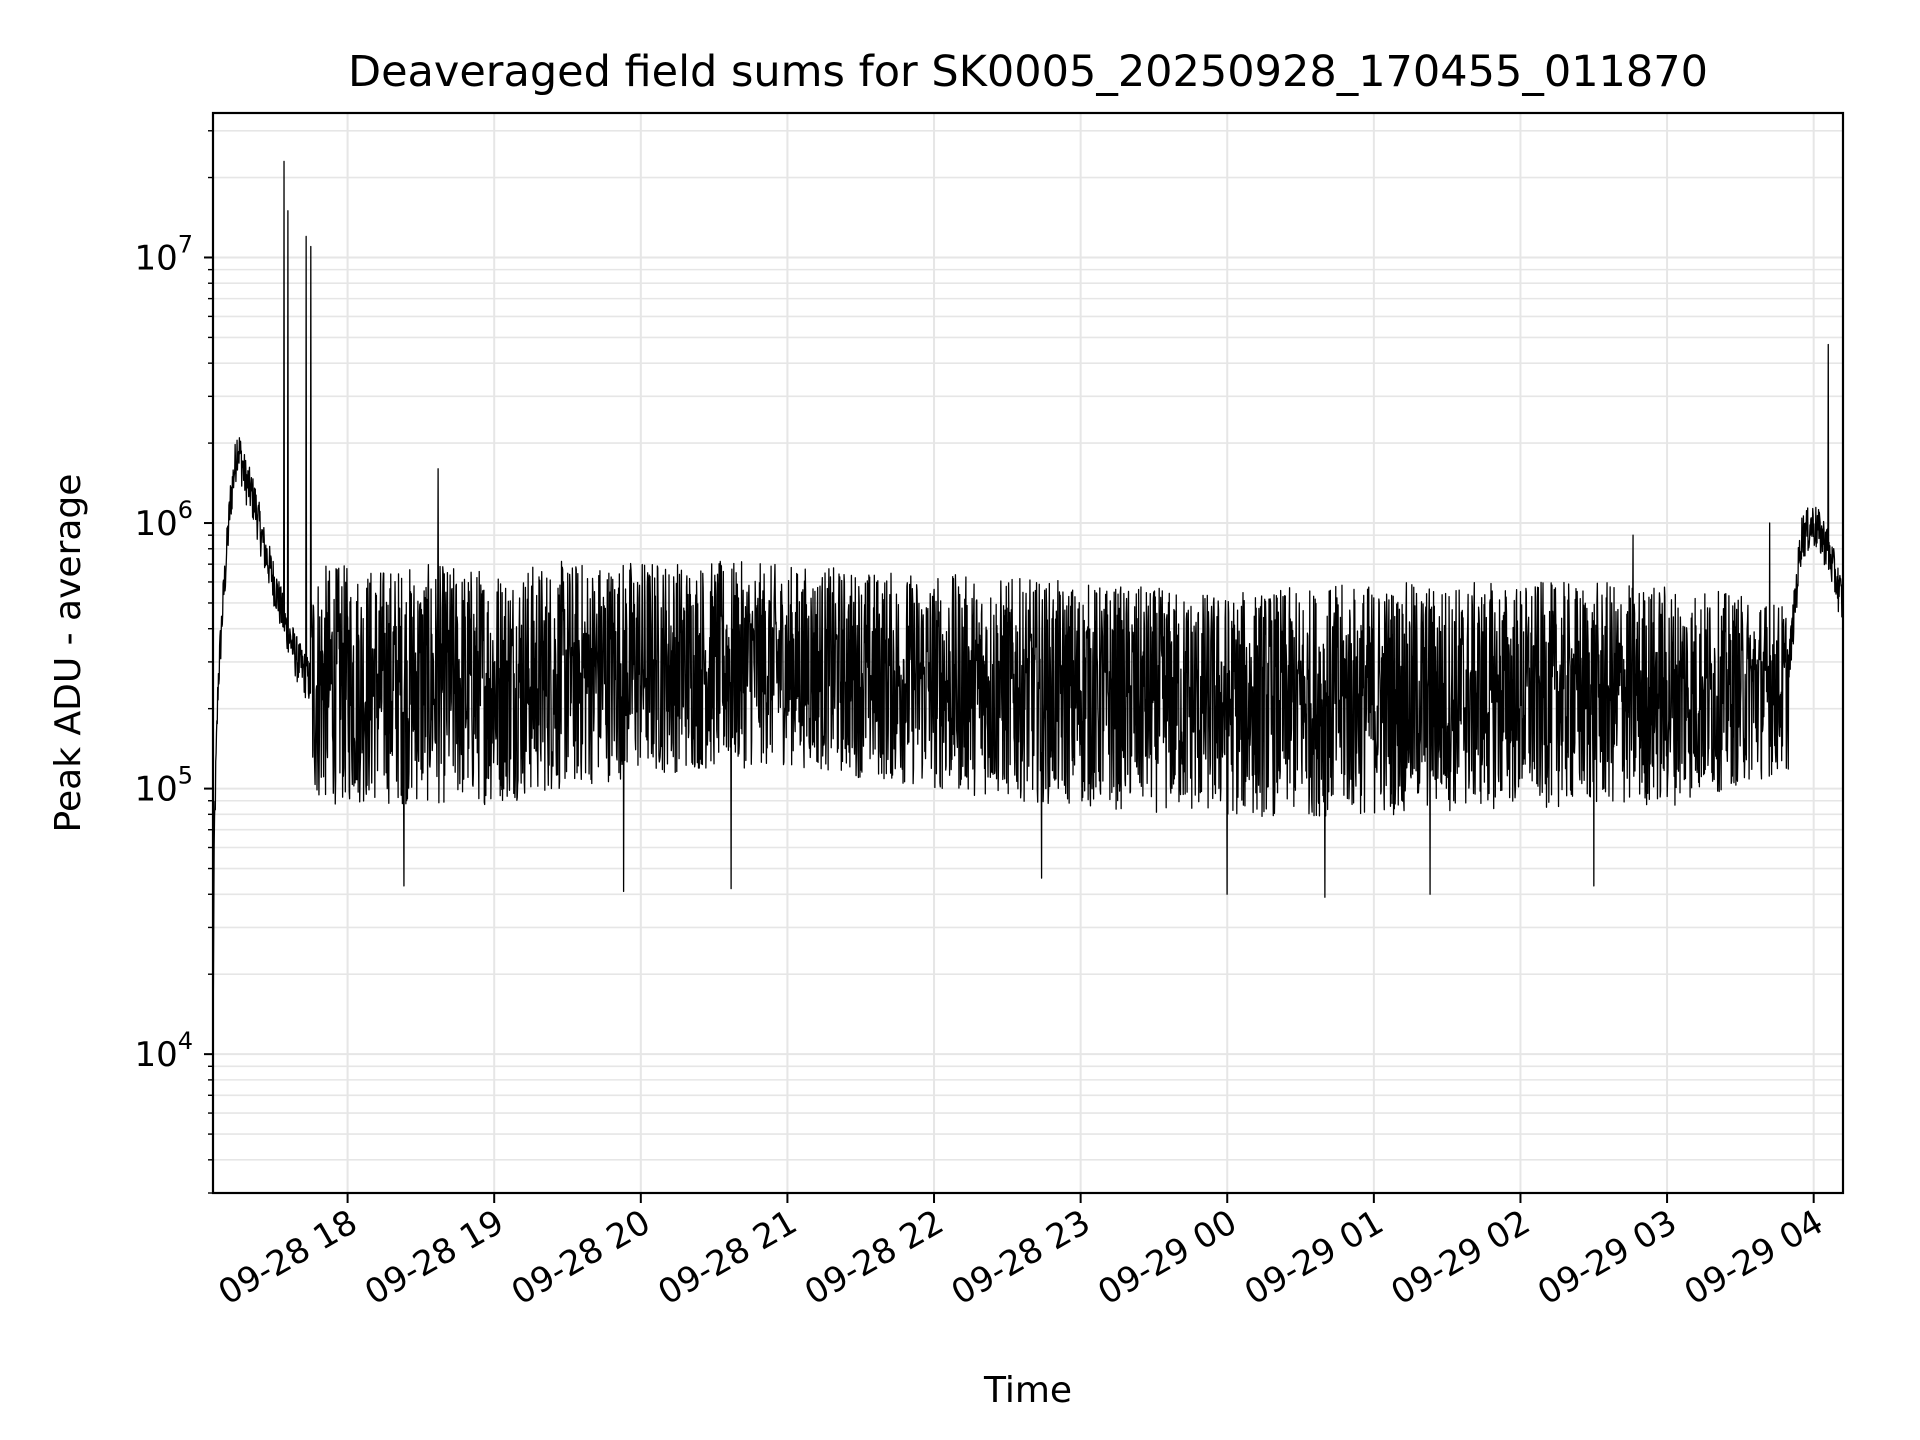 The width and height of the screenshot is (1920, 1440). I want to click on y-tick-label-exponent: 6, so click(185, 510).